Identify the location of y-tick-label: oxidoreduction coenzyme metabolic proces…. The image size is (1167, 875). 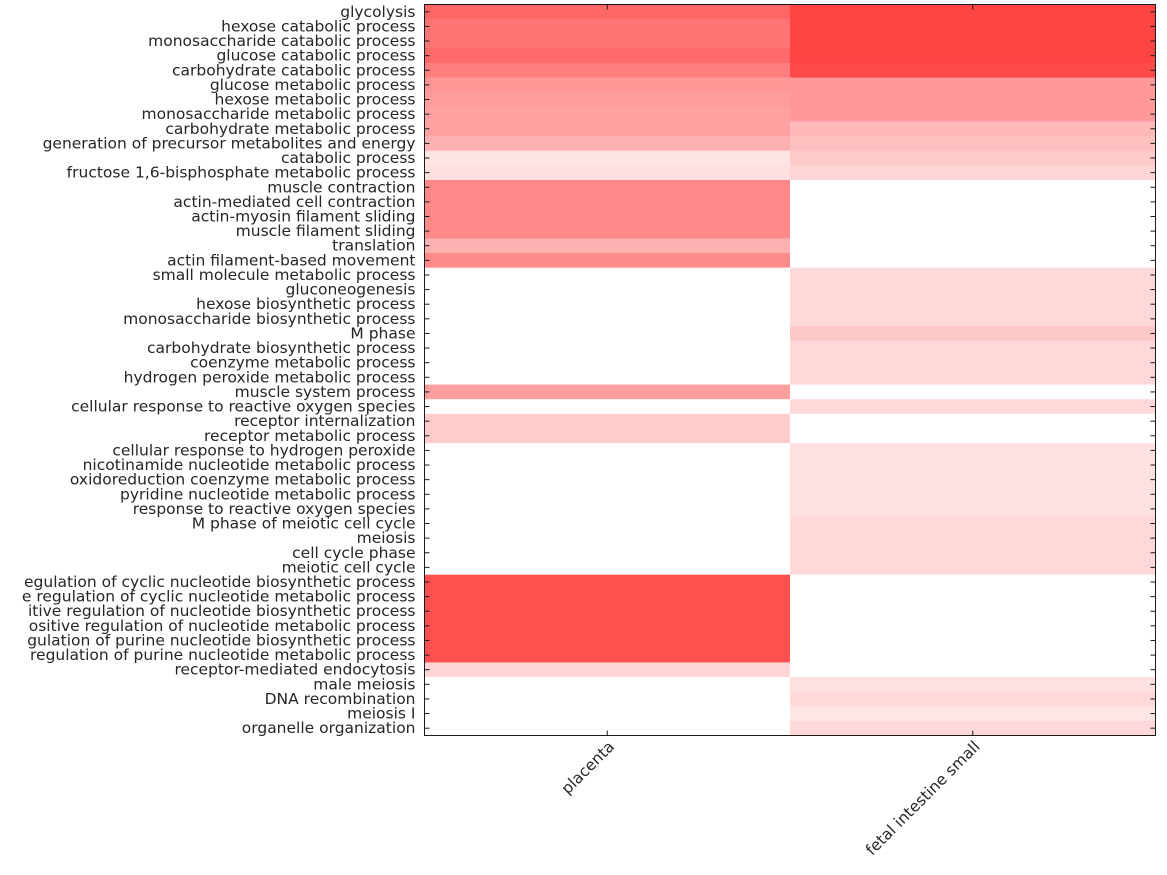
(243, 480).